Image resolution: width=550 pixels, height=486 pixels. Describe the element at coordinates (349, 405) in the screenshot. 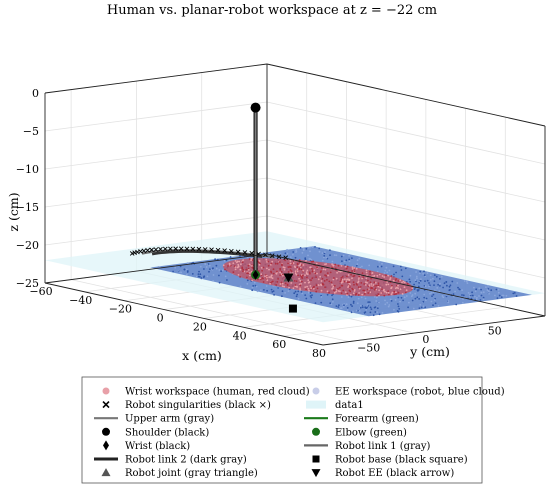

I see `legend-entry-label: data1` at that location.